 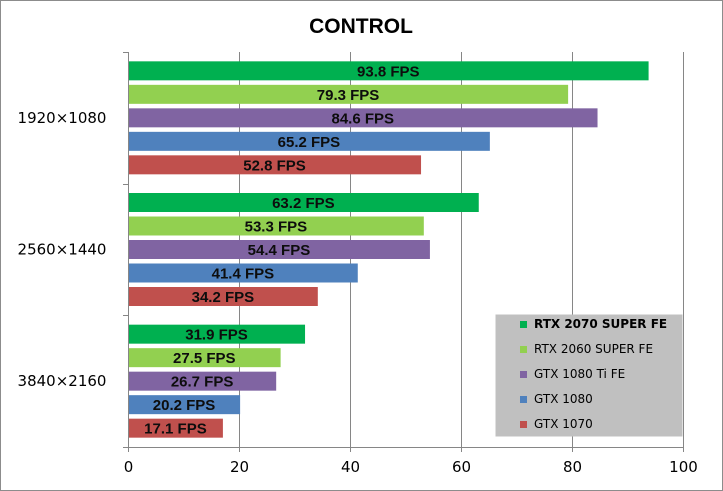 I want to click on category-label: 2560×1440, so click(x=62, y=250).